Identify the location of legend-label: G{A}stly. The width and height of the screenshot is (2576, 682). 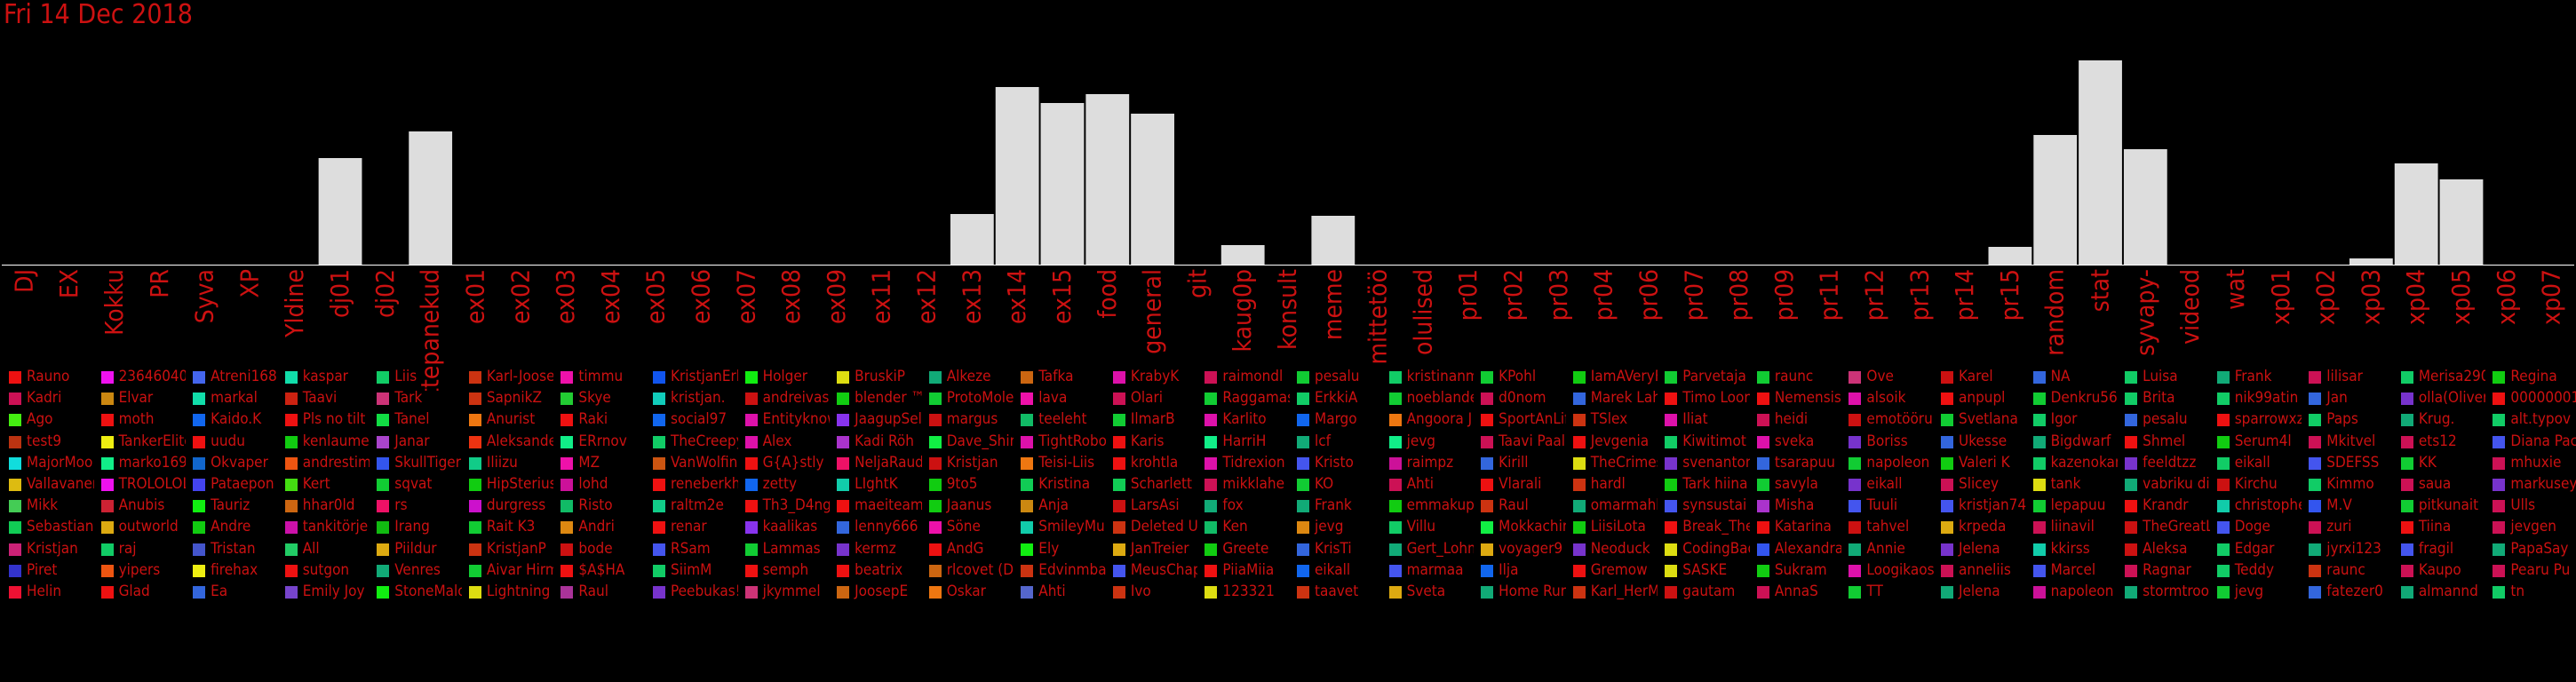
(793, 463).